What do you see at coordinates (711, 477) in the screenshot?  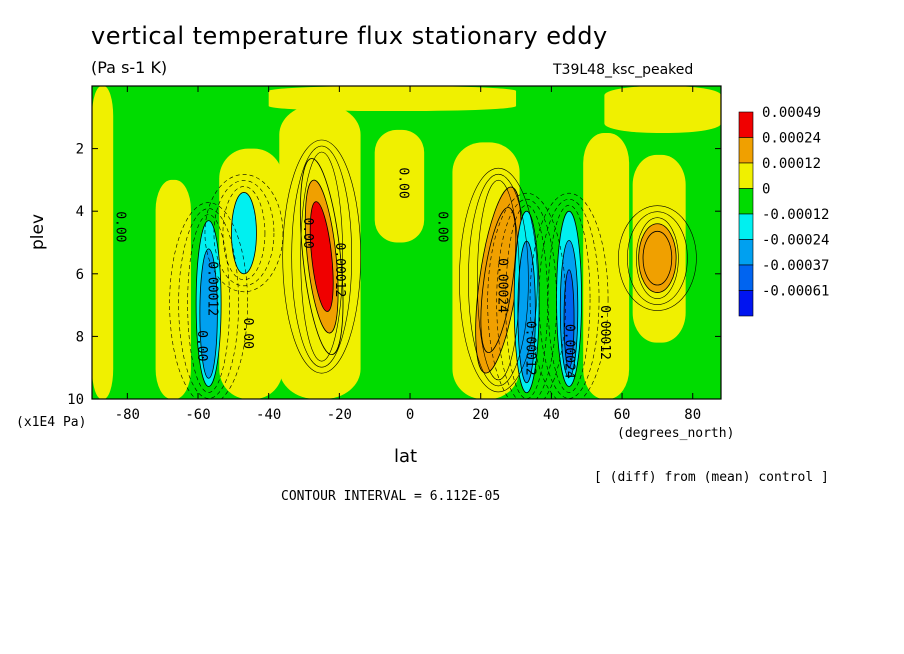 I see `diff-note: [ (diff) from (mean) control ]` at bounding box center [711, 477].